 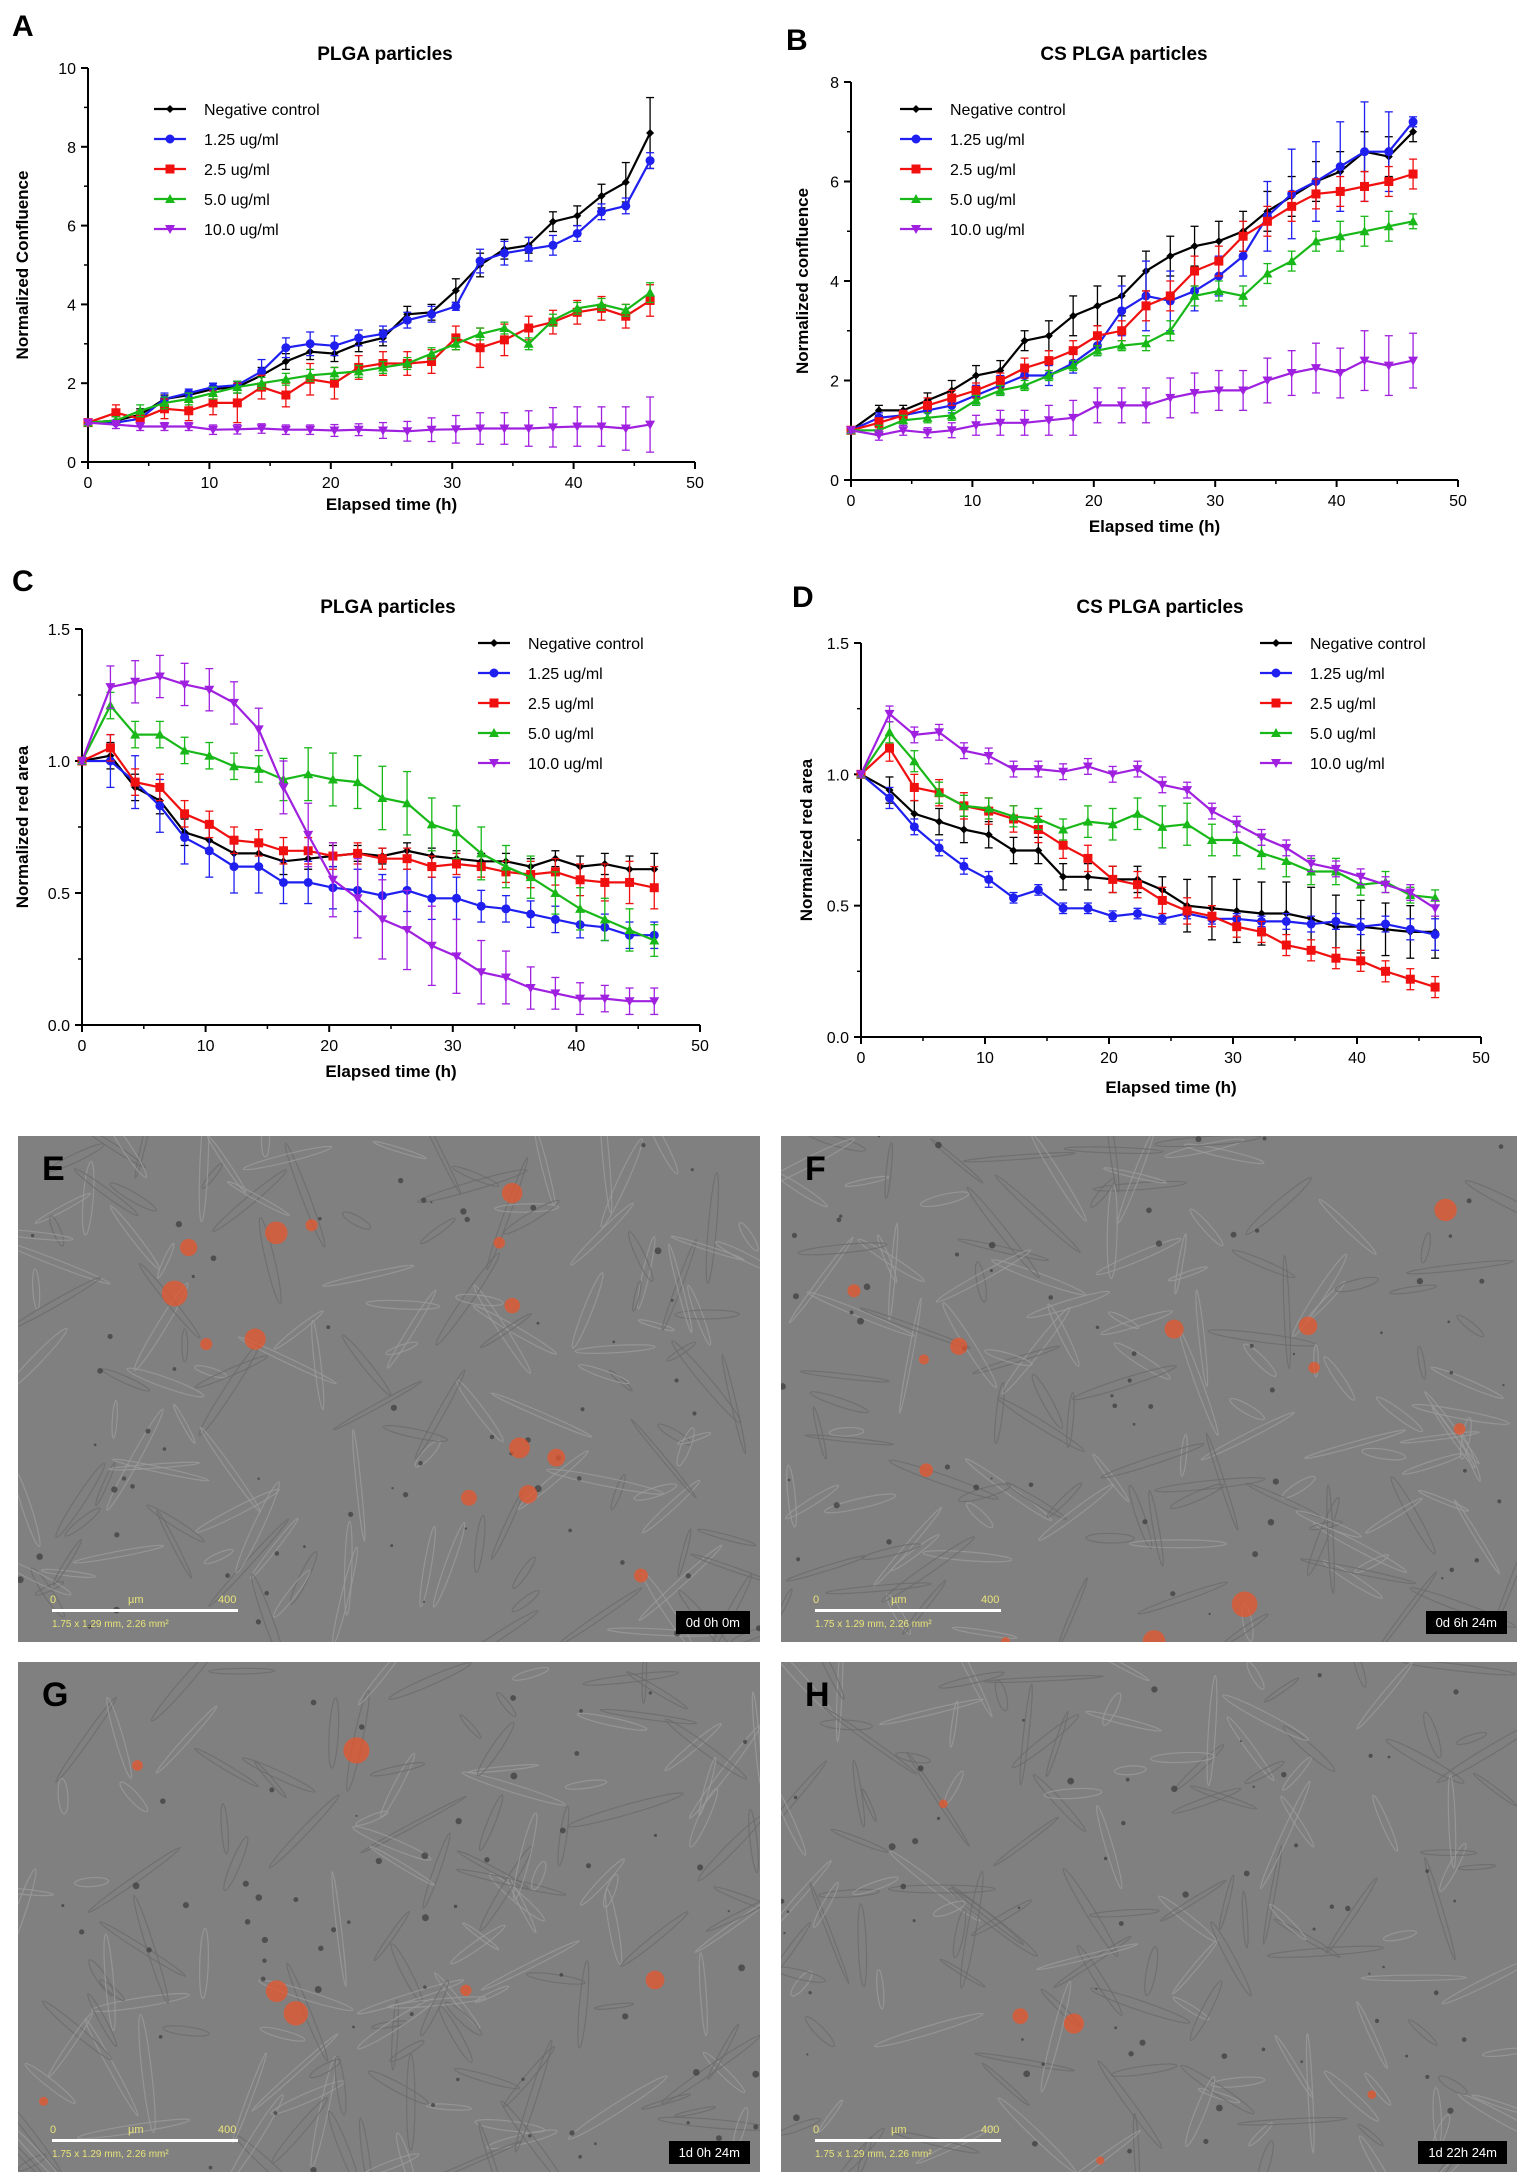 What do you see at coordinates (71, 227) in the screenshot?
I see `y-tick-label: 6` at bounding box center [71, 227].